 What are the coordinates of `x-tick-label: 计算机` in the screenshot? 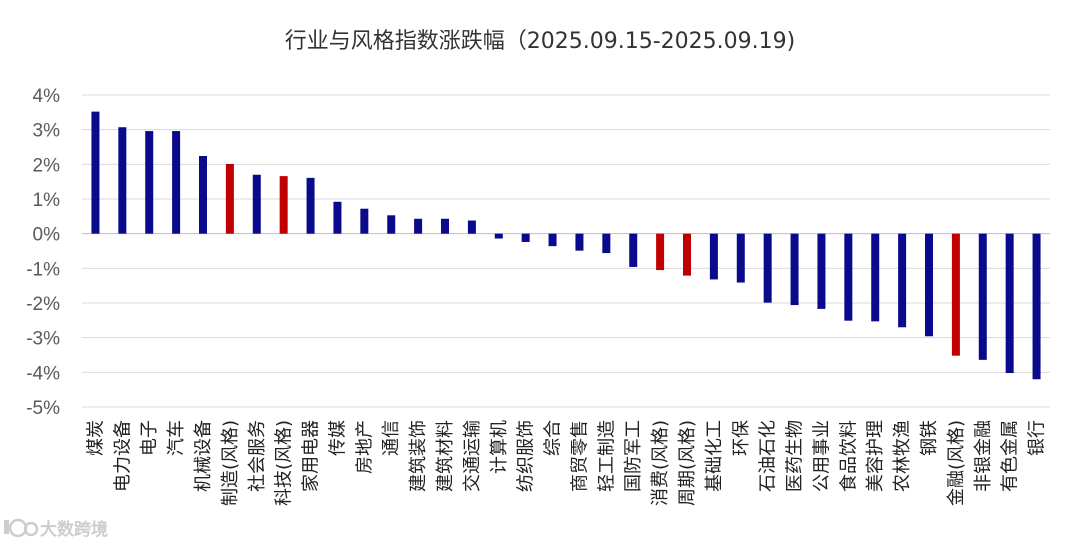 It's located at (499, 447).